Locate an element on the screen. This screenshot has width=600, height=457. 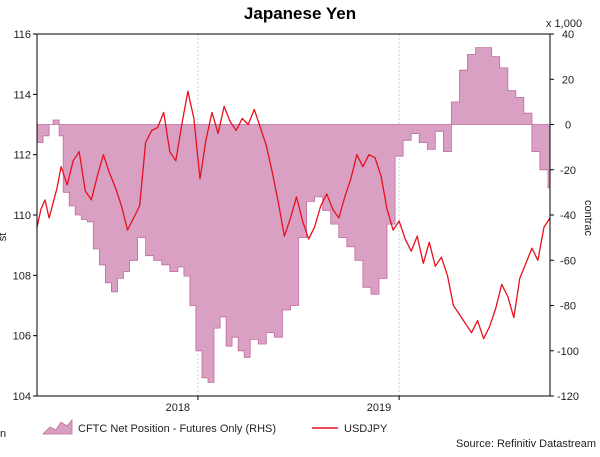
right-axis-title: contrac is located at coordinates (588, 218).